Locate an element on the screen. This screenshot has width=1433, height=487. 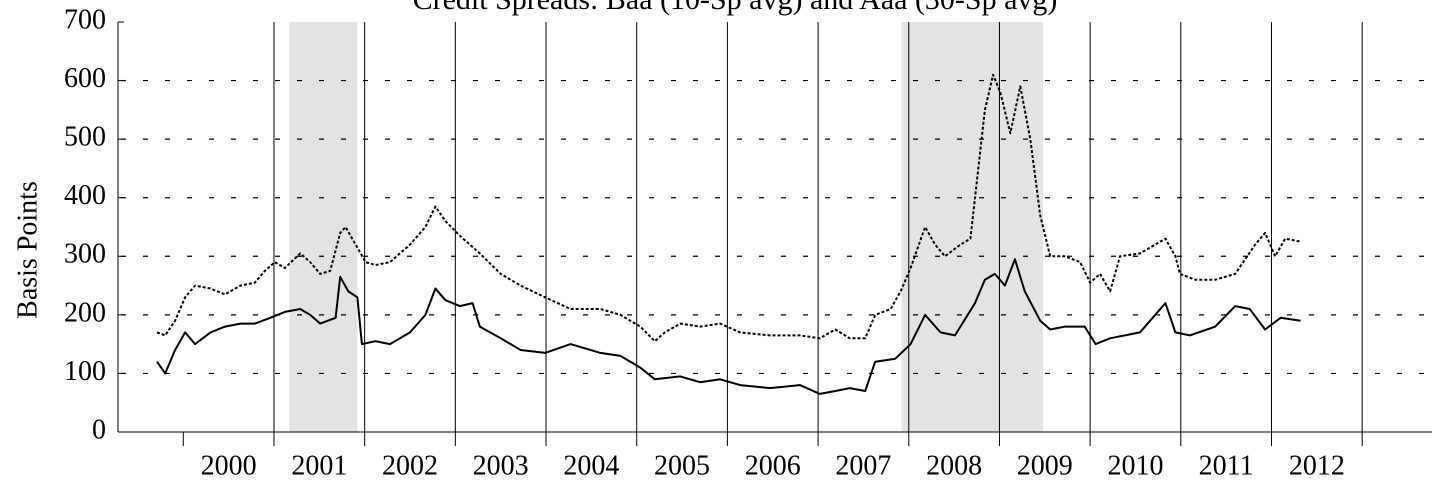
y-tick-label: 400 is located at coordinates (85, 195).